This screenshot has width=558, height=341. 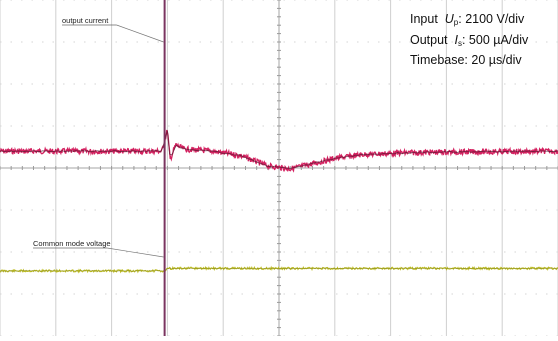 What do you see at coordinates (140, 33) in the screenshot?
I see `output-current-label-leader` at bounding box center [140, 33].